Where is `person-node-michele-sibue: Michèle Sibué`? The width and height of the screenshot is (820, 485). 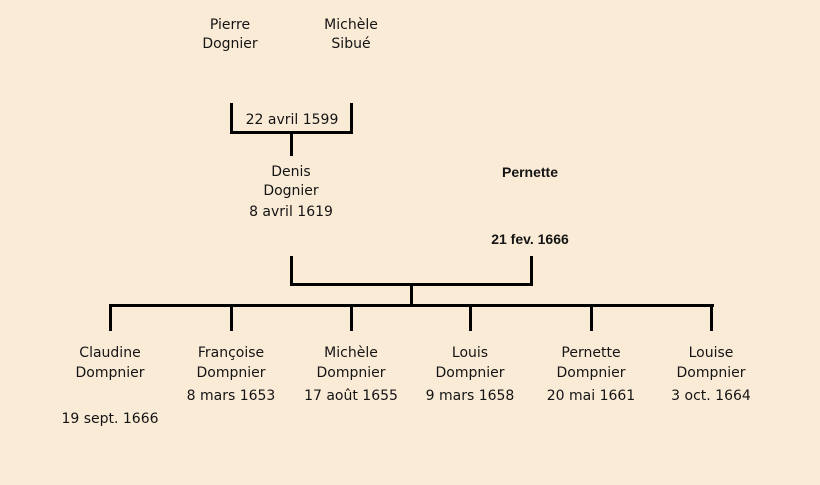
person-node-michele-sibue: Michèle Sibué is located at coordinates (351, 35).